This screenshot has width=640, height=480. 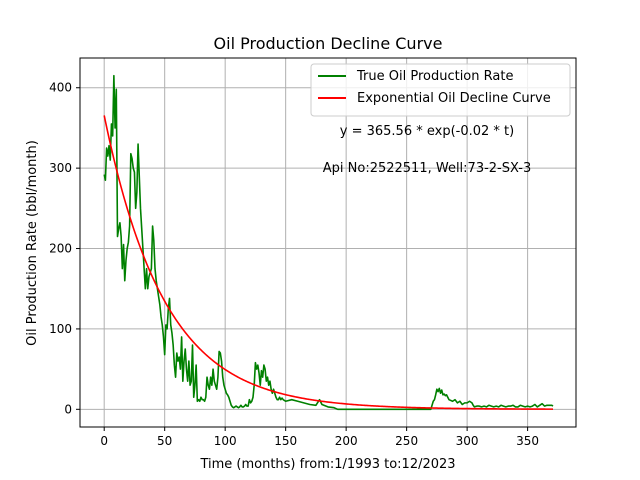 I want to click on legend-box, so click(x=440, y=90).